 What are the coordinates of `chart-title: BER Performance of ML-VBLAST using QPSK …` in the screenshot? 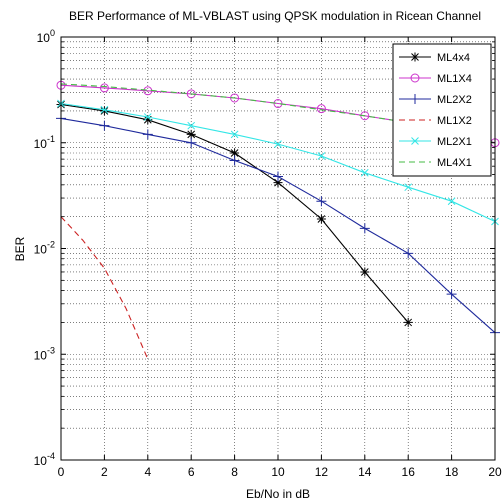 It's located at (275, 16).